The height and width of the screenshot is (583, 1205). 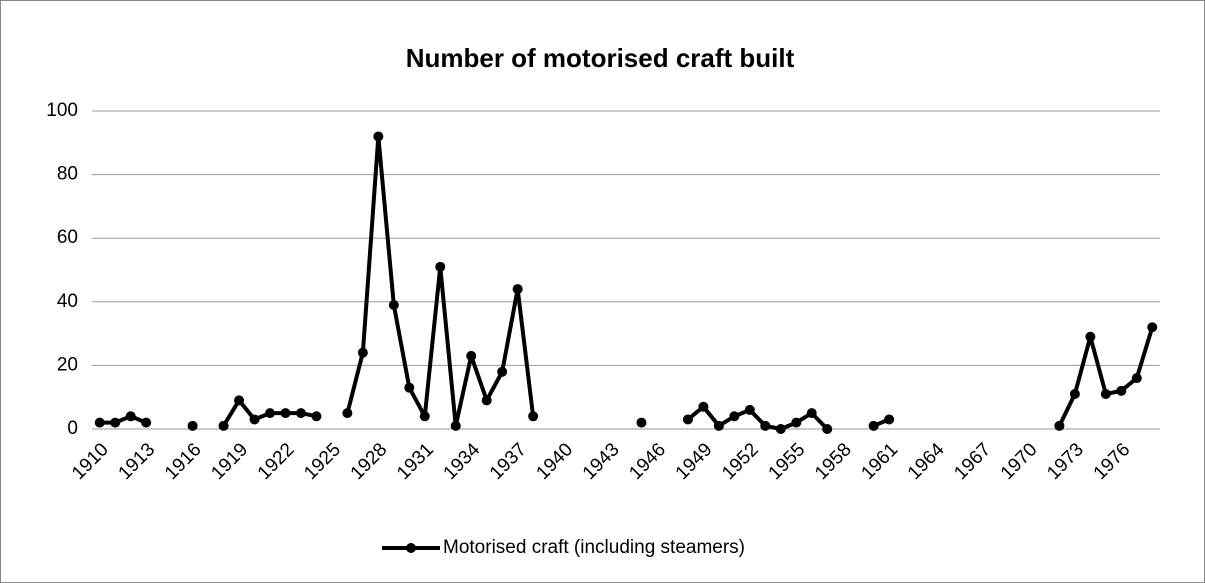 What do you see at coordinates (62, 110) in the screenshot?
I see `y-tick-label: 100` at bounding box center [62, 110].